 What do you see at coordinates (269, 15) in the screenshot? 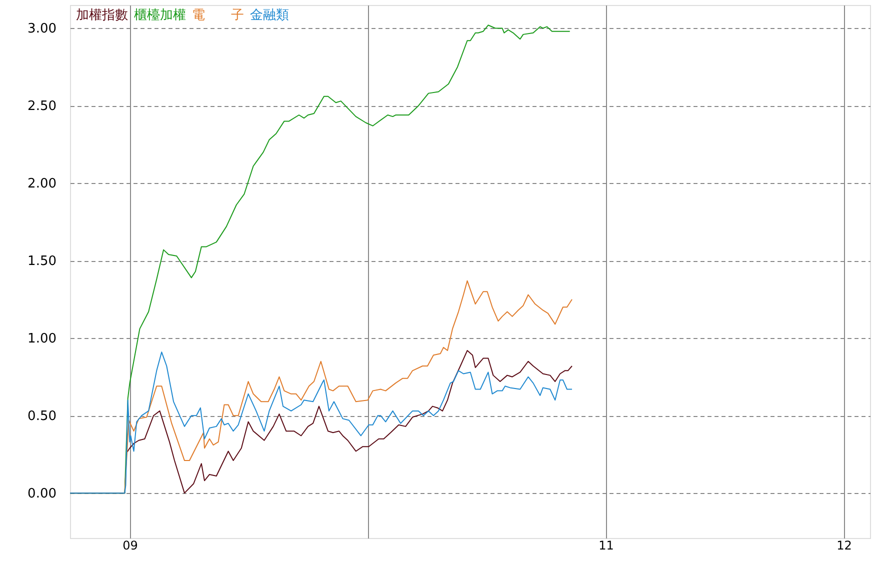
I see `text: 金融類` at bounding box center [269, 15].